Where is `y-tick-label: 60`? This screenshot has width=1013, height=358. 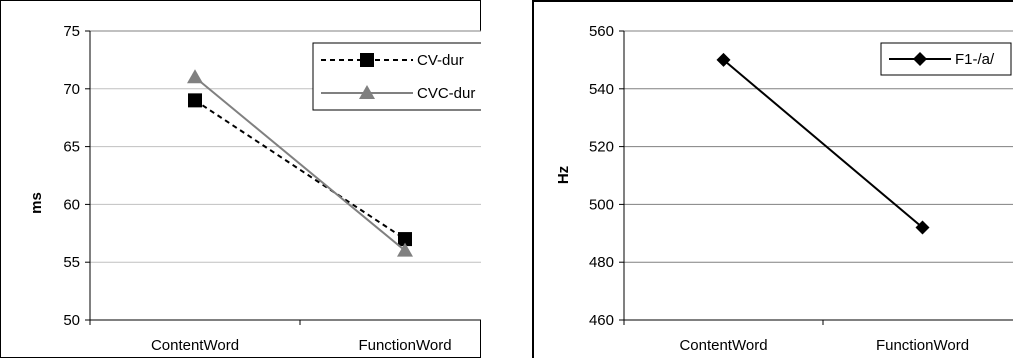
y-tick-label: 60 is located at coordinates (71, 204).